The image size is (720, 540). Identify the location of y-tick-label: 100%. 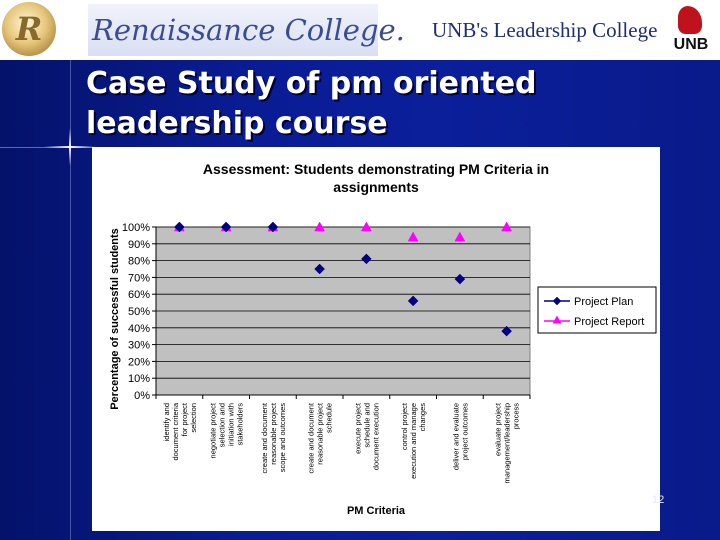
(136, 228).